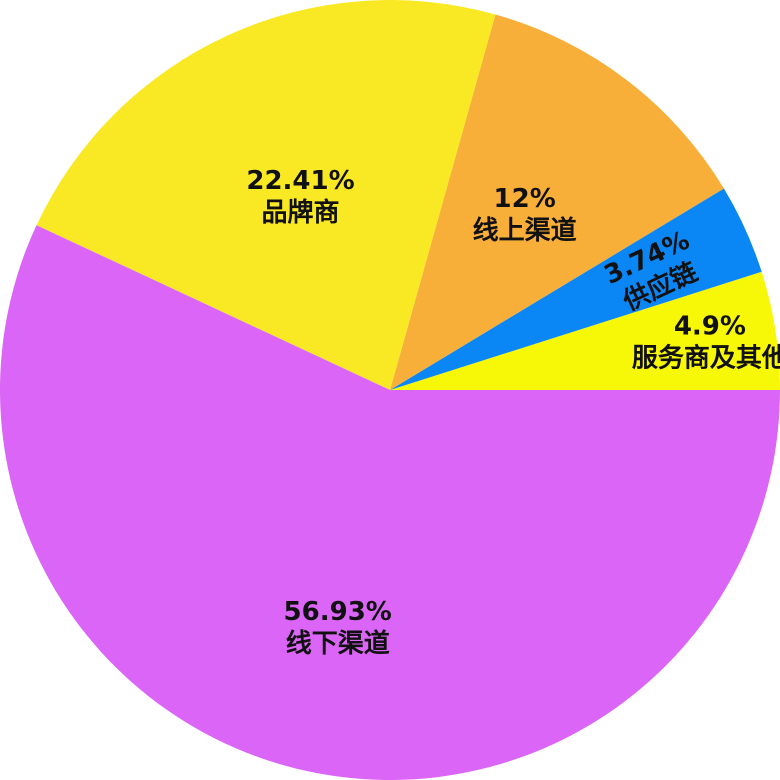  Describe the element at coordinates (338, 643) in the screenshot. I see `slice-category-label: 线下渠道` at that location.